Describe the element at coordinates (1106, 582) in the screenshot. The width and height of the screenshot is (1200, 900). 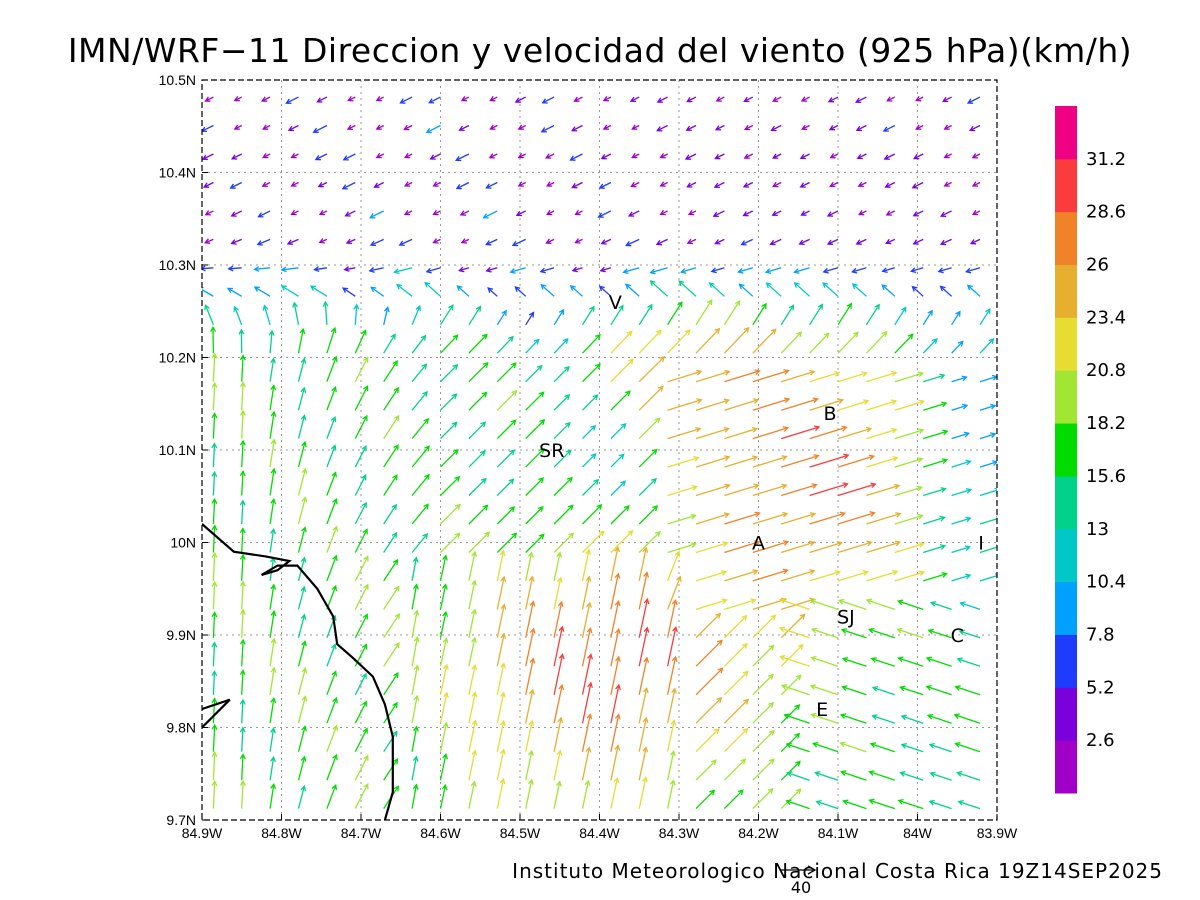
I see `colorbar-label: 10.4` at that location.